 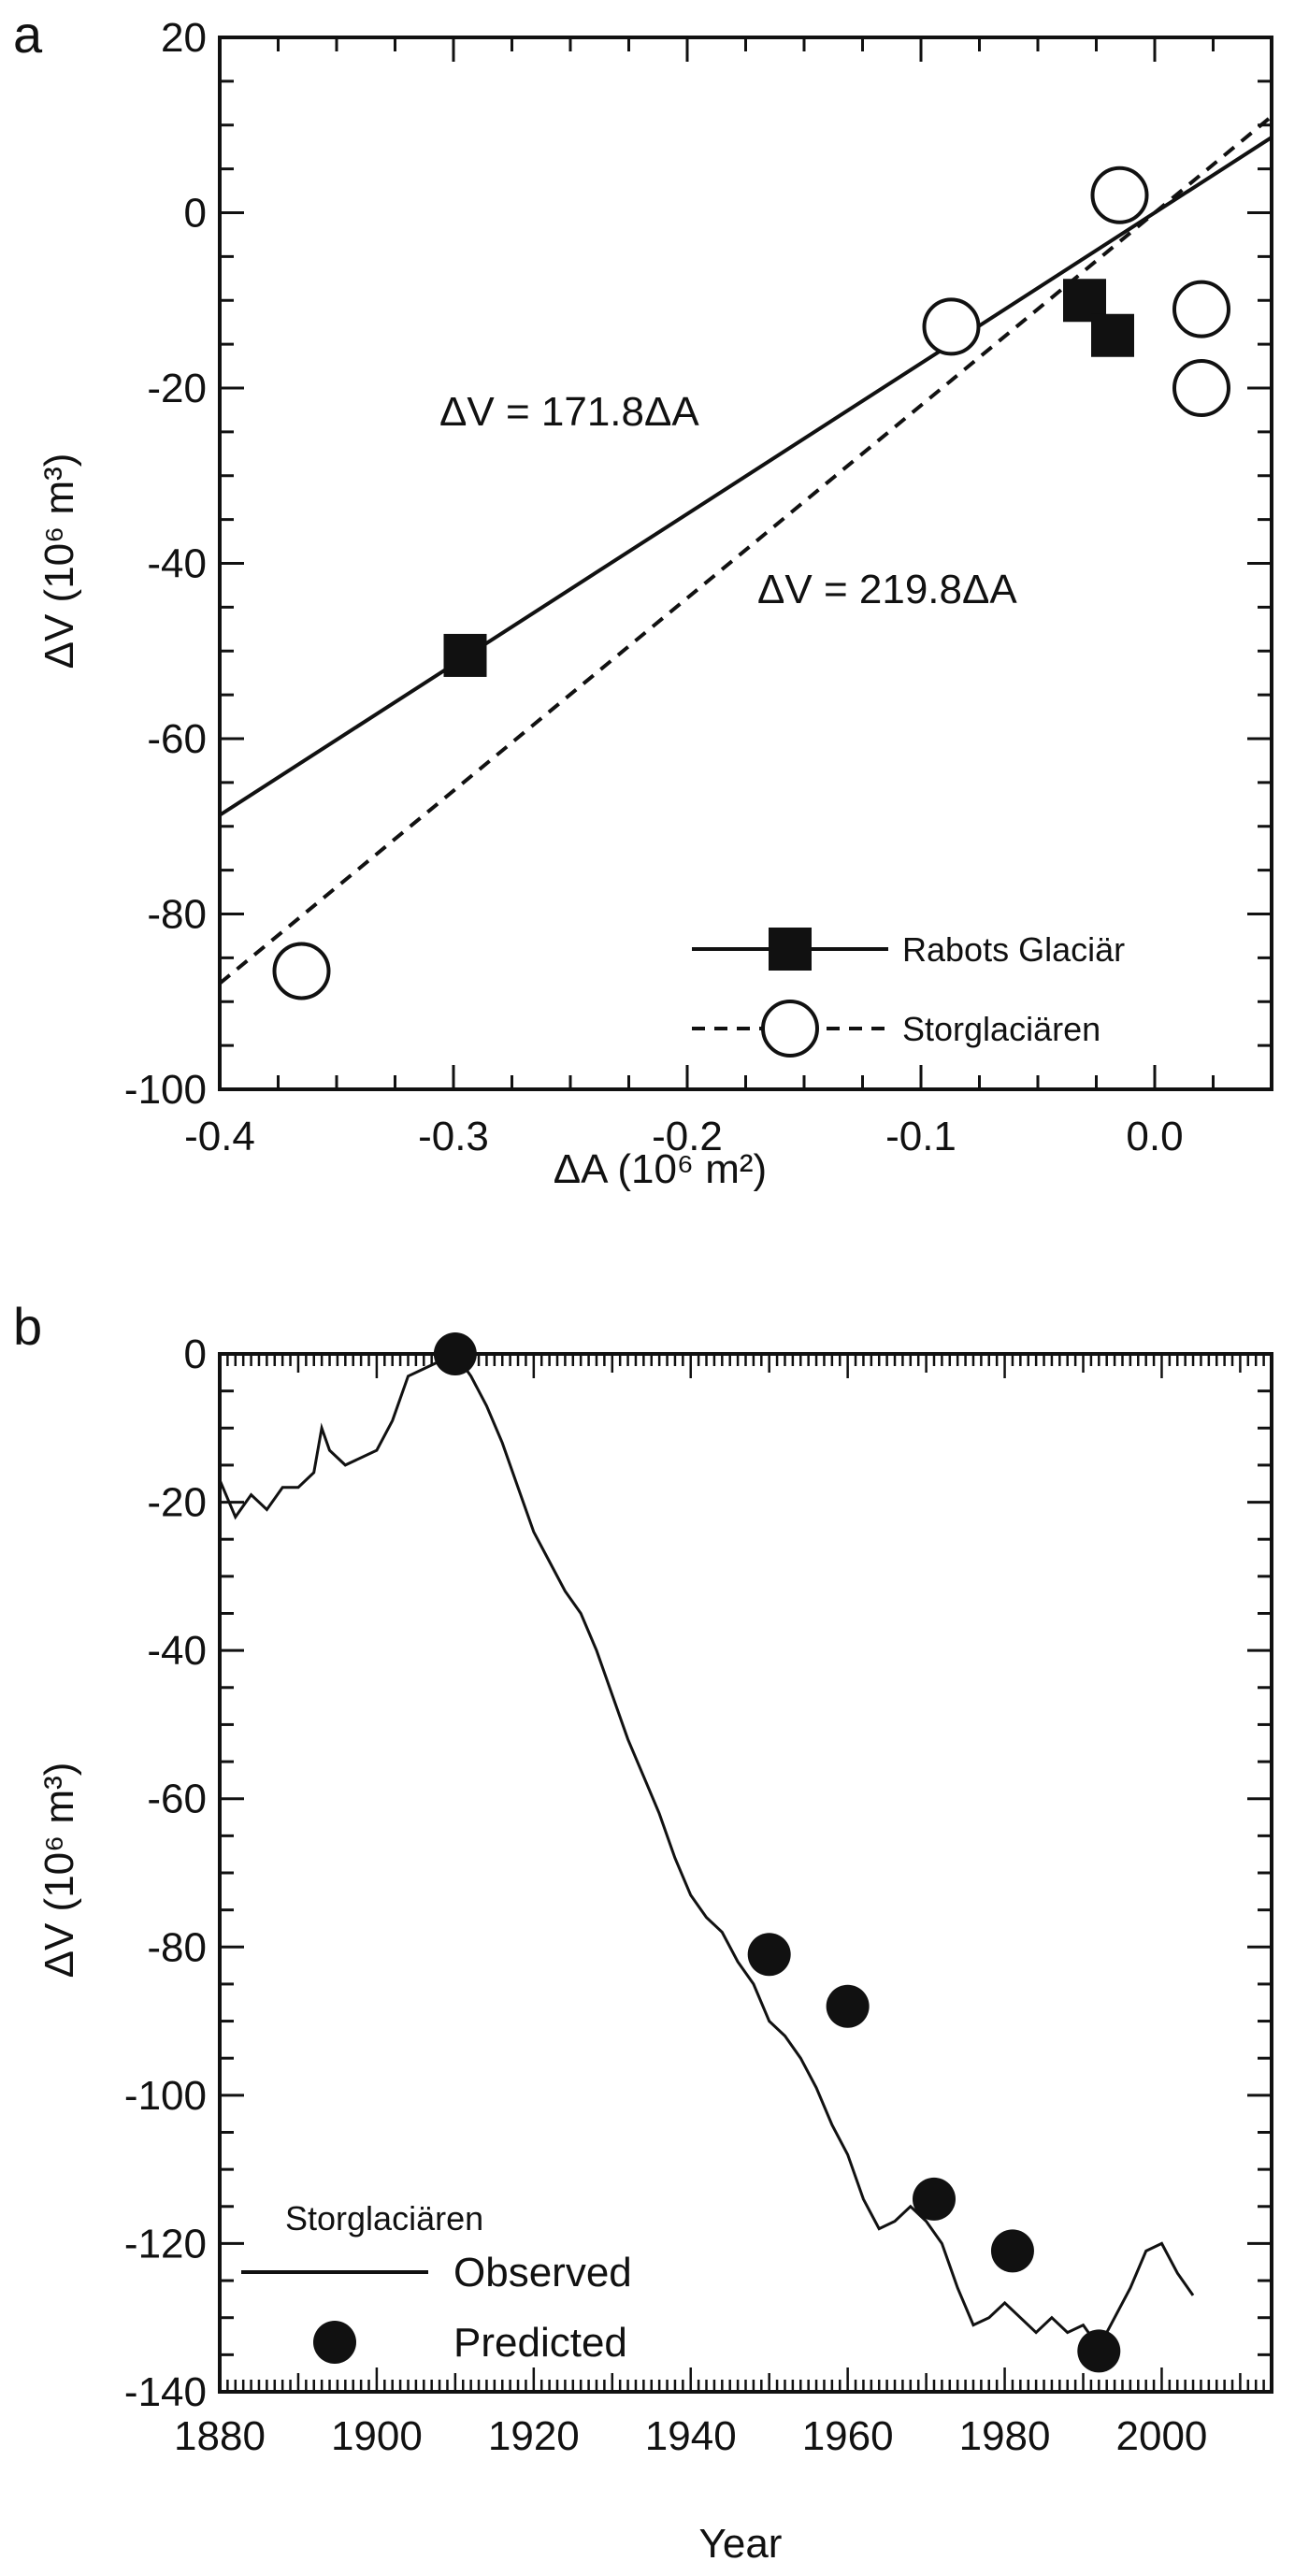 What do you see at coordinates (1005, 2436) in the screenshot?
I see `x-tick-label: 1980` at bounding box center [1005, 2436].